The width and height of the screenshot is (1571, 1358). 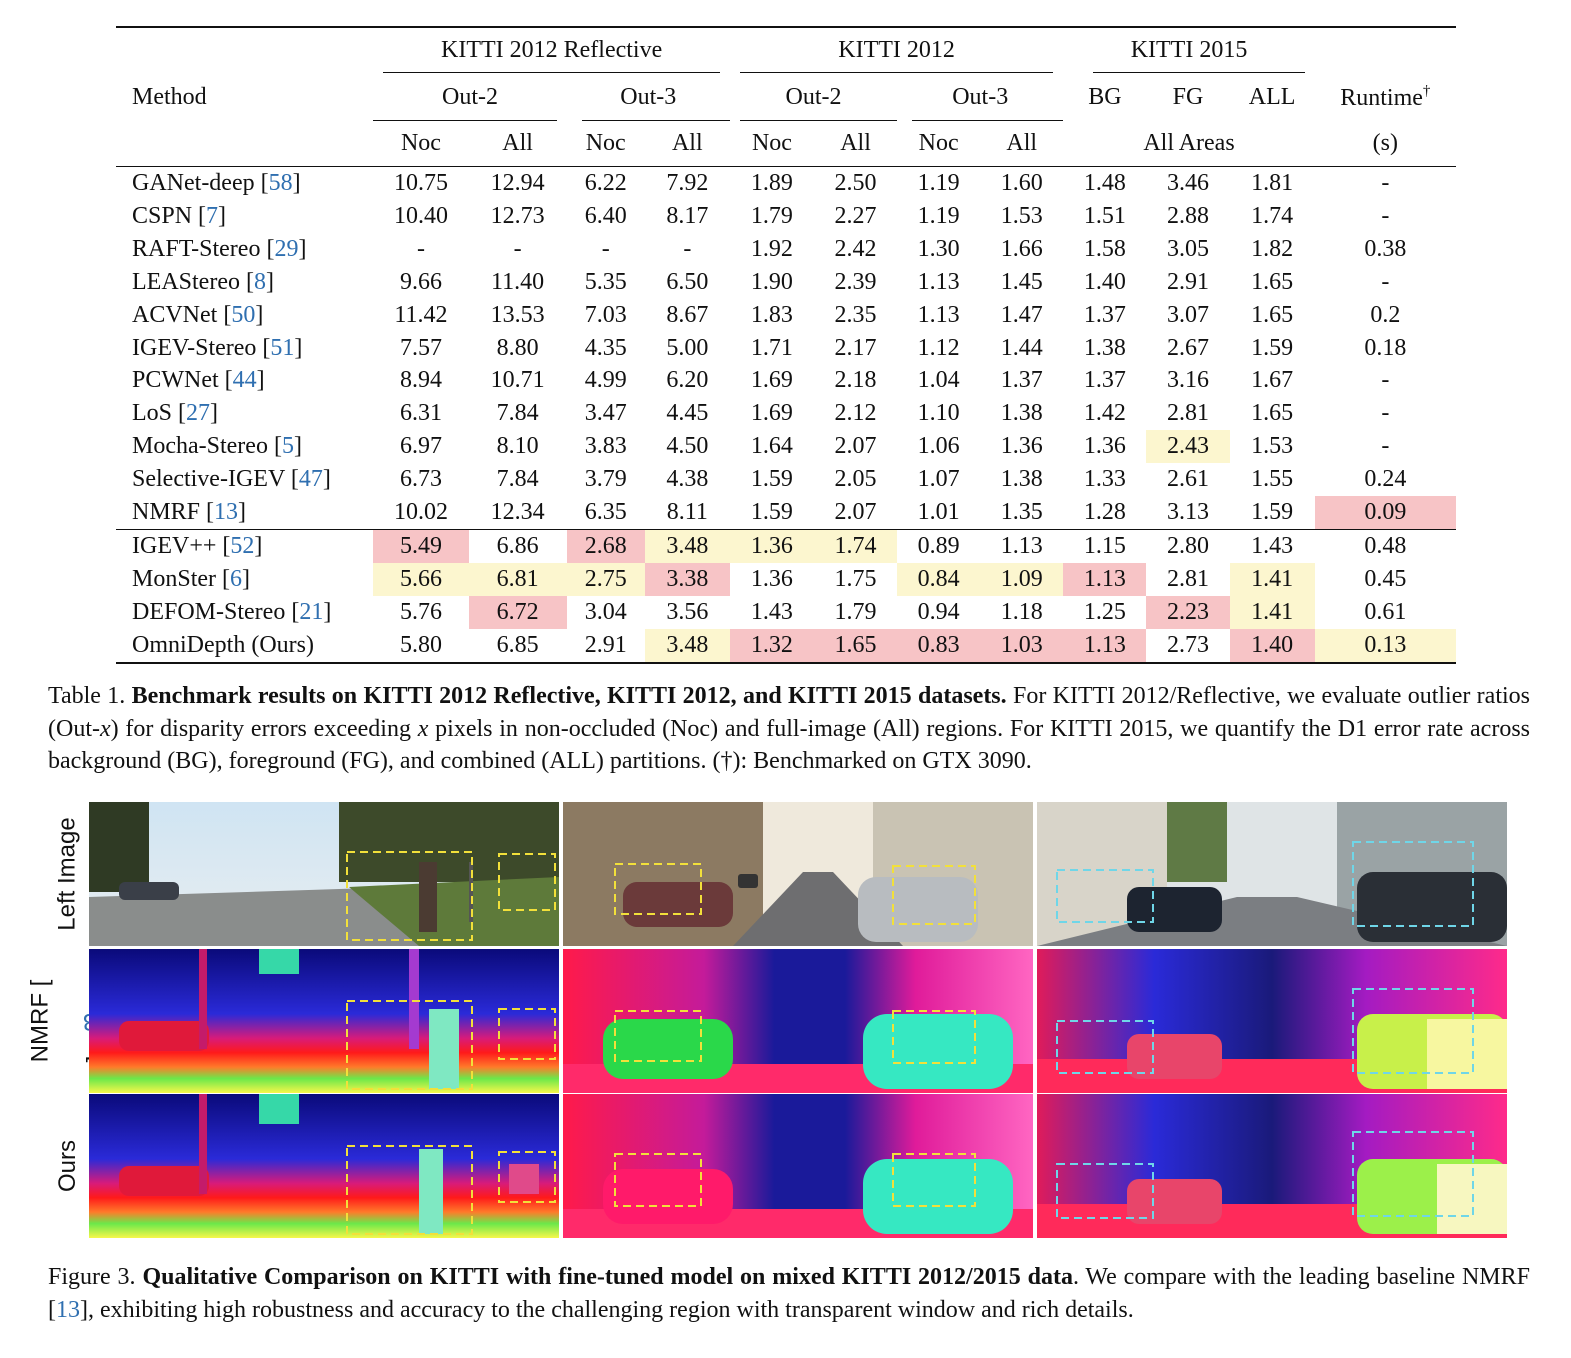 I want to click on col-header: Noc, so click(x=420, y=143).